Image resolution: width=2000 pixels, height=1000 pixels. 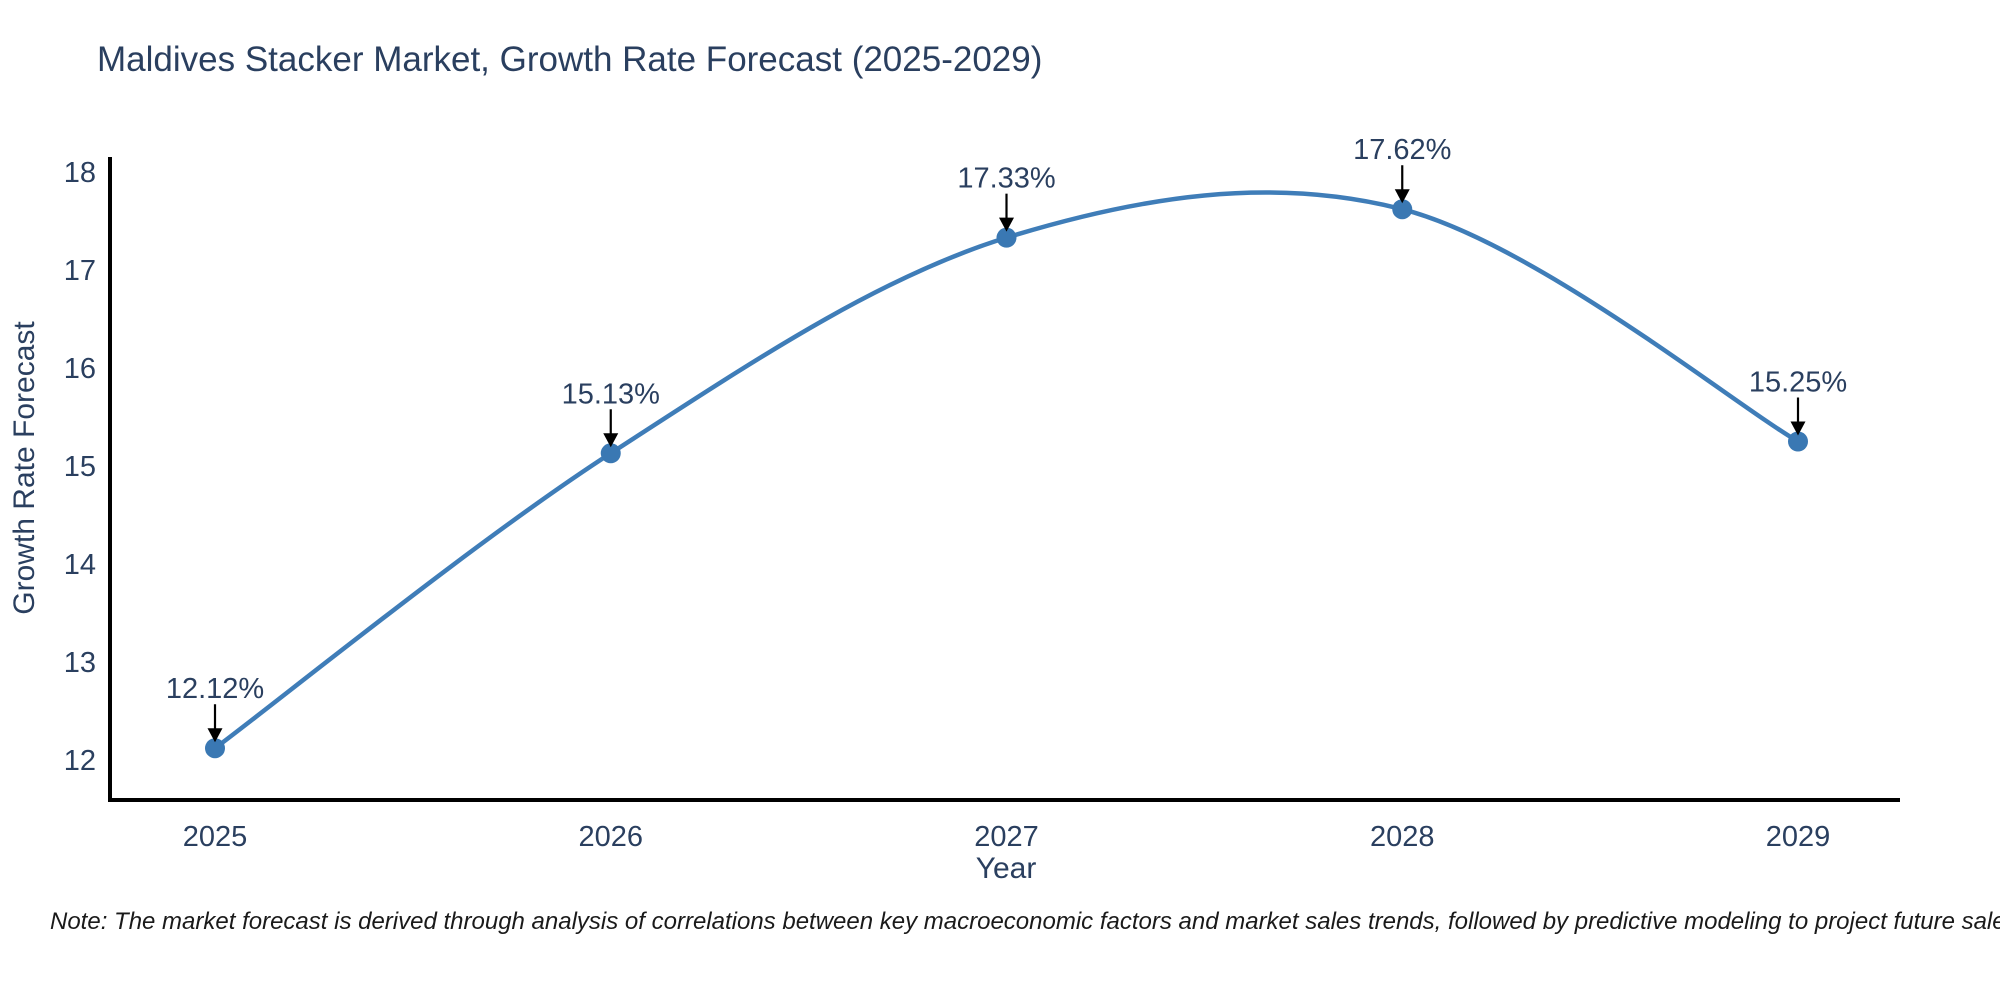 I want to click on y-axis-title: Growth Rate Forecast, so click(x=24, y=468).